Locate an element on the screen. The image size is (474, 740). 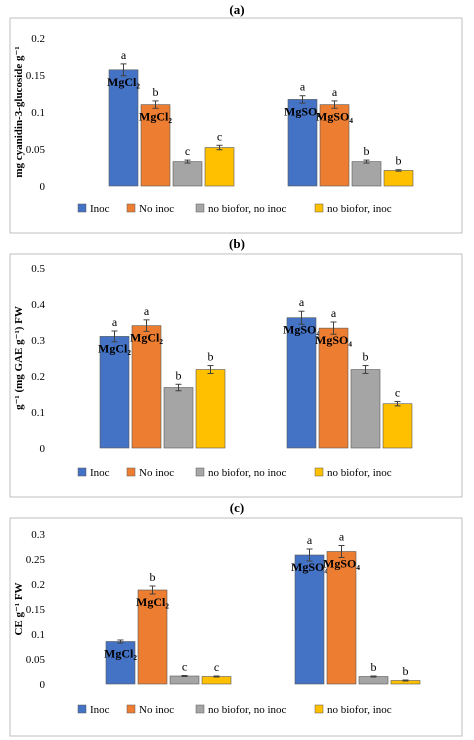
y-tick-label: 0.3 is located at coordinates (38, 535).